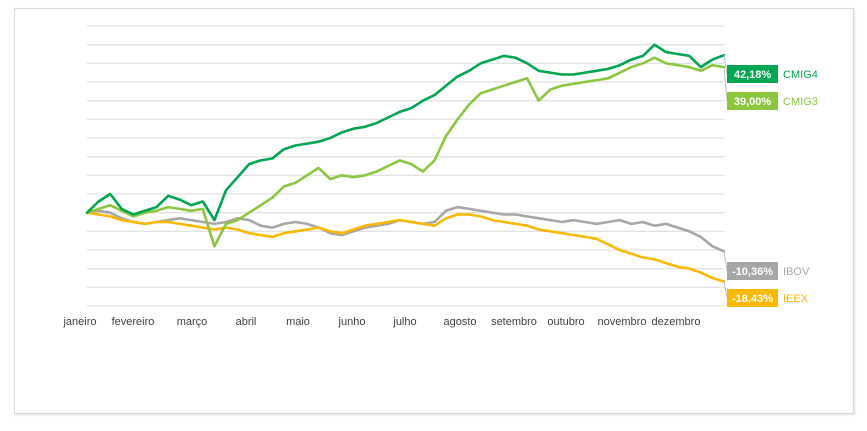 The image size is (867, 431). Describe the element at coordinates (298, 322) in the screenshot. I see `x-tick-label: maio` at that location.